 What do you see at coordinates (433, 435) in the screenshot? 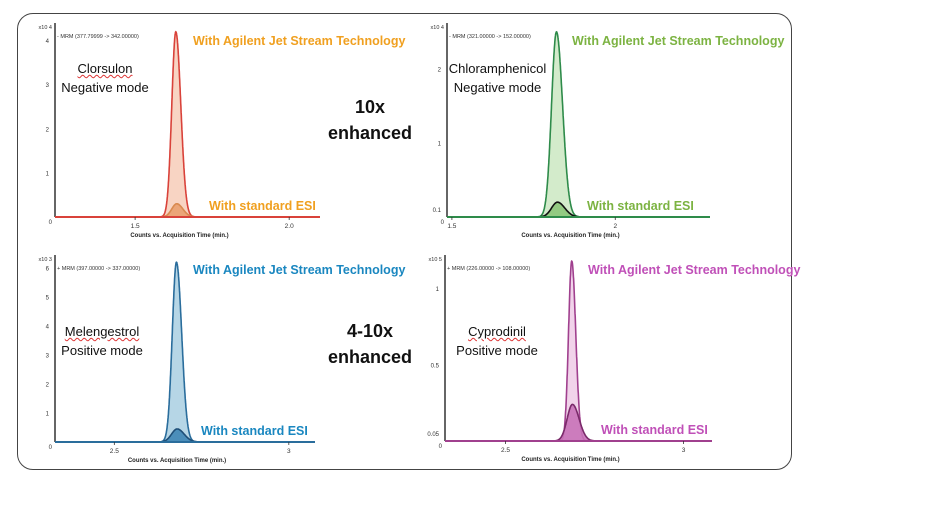
I see `y-tick-label: 0.05` at bounding box center [433, 435].